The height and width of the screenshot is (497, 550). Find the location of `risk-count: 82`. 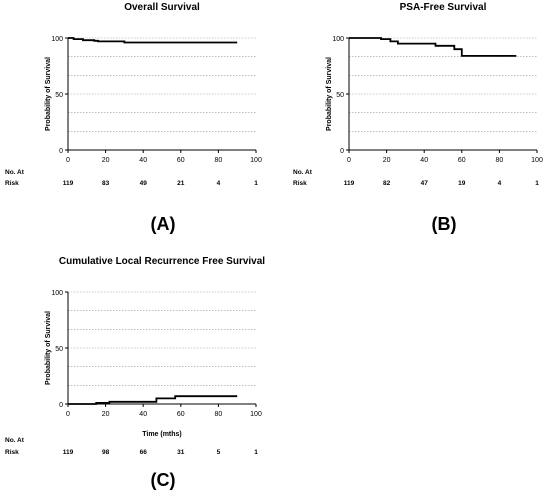

risk-count: 82 is located at coordinates (387, 183).